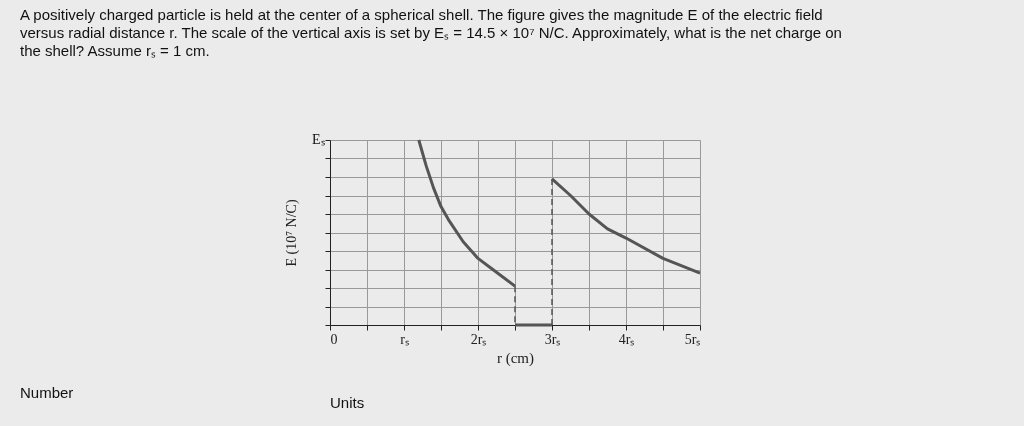 This screenshot has width=1024, height=426. What do you see at coordinates (318, 139) in the screenshot?
I see `text: Eₛ` at bounding box center [318, 139].